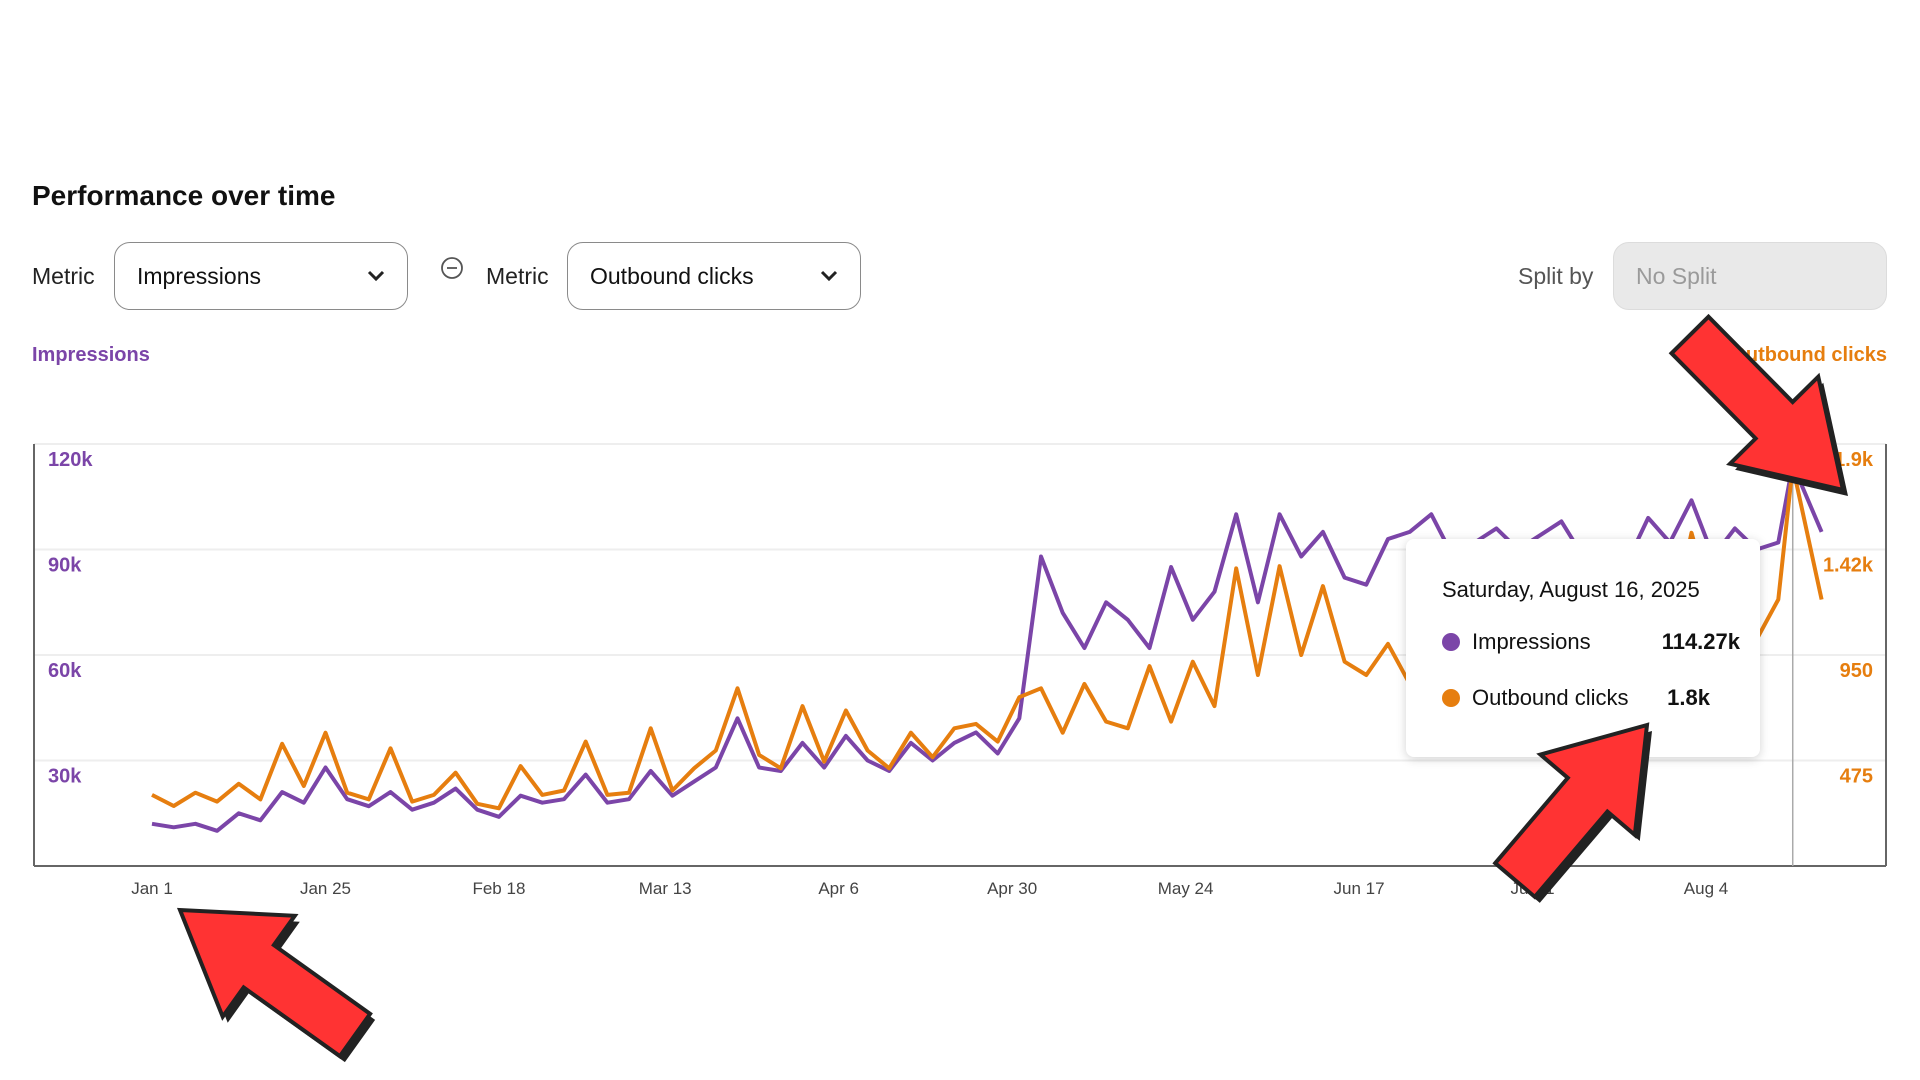  I want to click on split-by-value: No Split, so click(1676, 275).